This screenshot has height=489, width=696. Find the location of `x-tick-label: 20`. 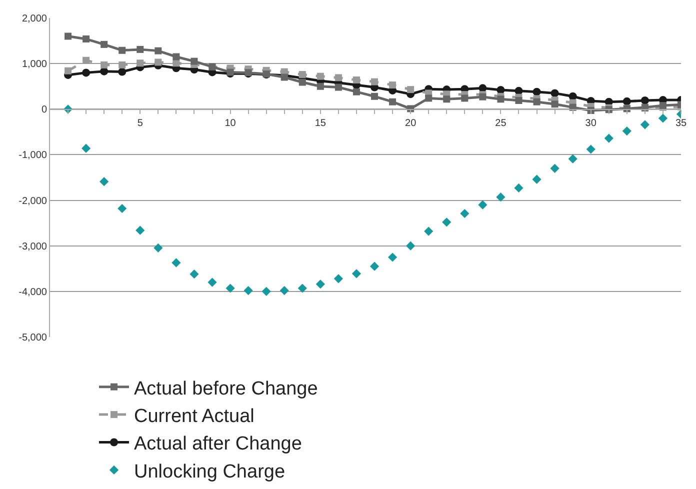

x-tick-label: 20 is located at coordinates (411, 124).